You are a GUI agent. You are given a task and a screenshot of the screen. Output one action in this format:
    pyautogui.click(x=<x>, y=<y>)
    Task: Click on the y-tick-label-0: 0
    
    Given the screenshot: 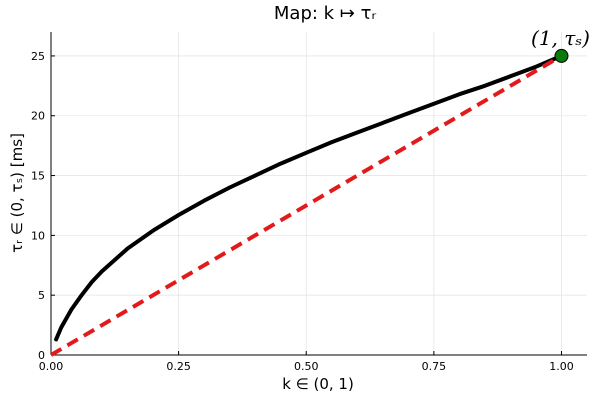 What is the action you would take?
    pyautogui.click(x=41, y=355)
    